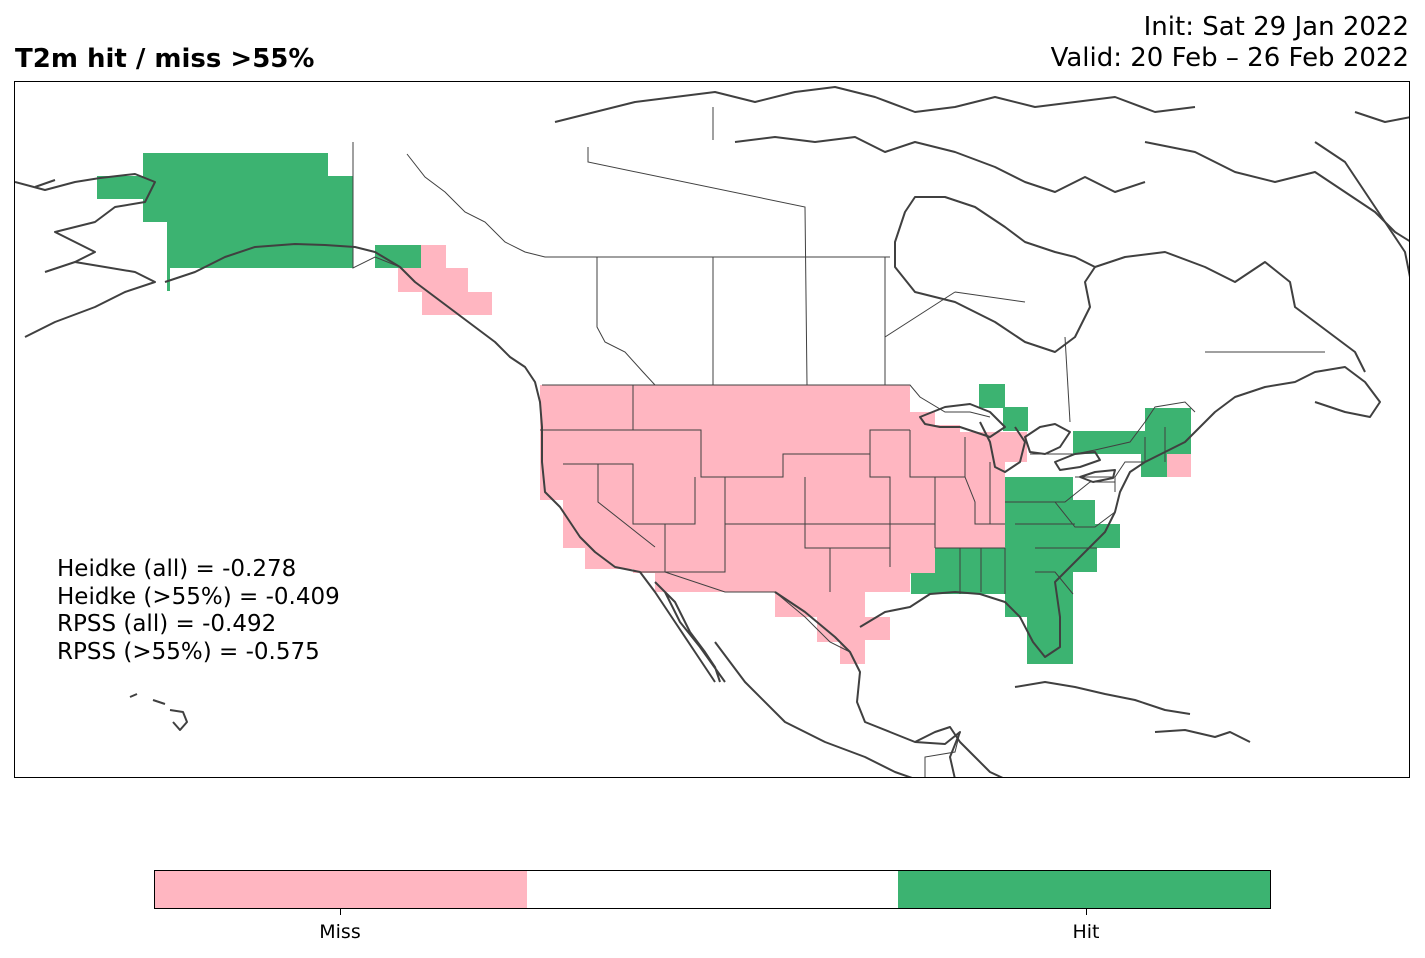  Describe the element at coordinates (167, 624) in the screenshot. I see `score-rpss-all: RPSS (all) = -0.492` at that location.